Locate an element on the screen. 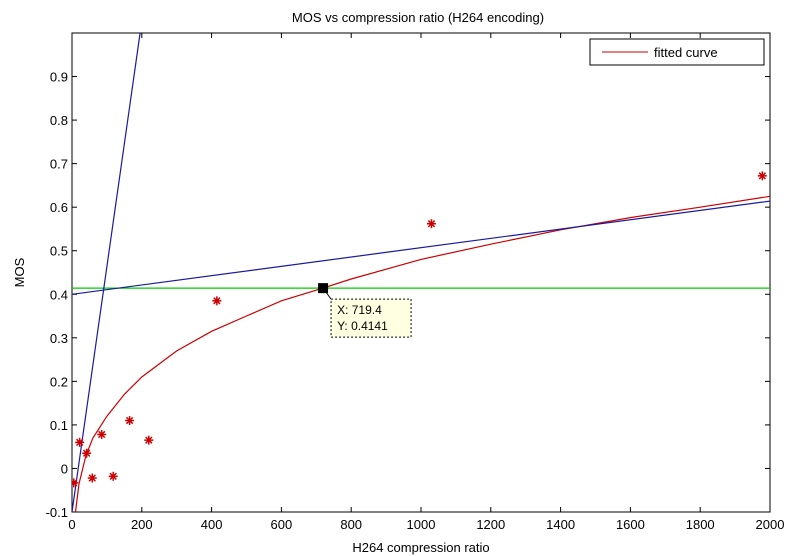 The width and height of the screenshot is (786, 556). y-tick-label: 0.9 is located at coordinates (59, 77).